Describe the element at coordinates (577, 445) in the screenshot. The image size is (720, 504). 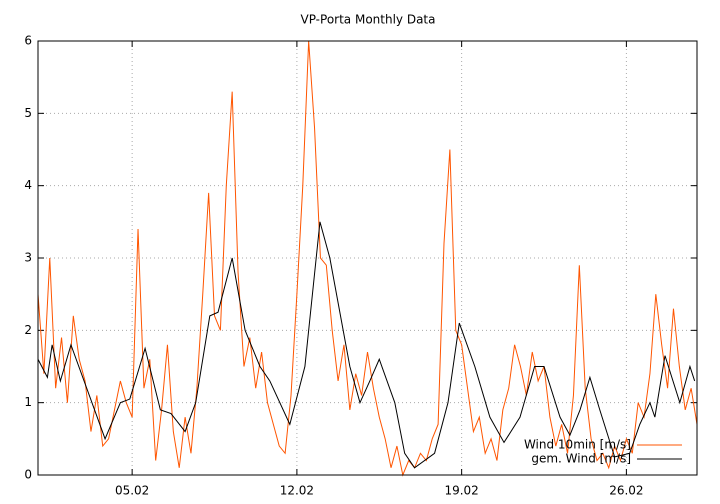
I see `legend-label: Wind 10min [m/s]` at that location.